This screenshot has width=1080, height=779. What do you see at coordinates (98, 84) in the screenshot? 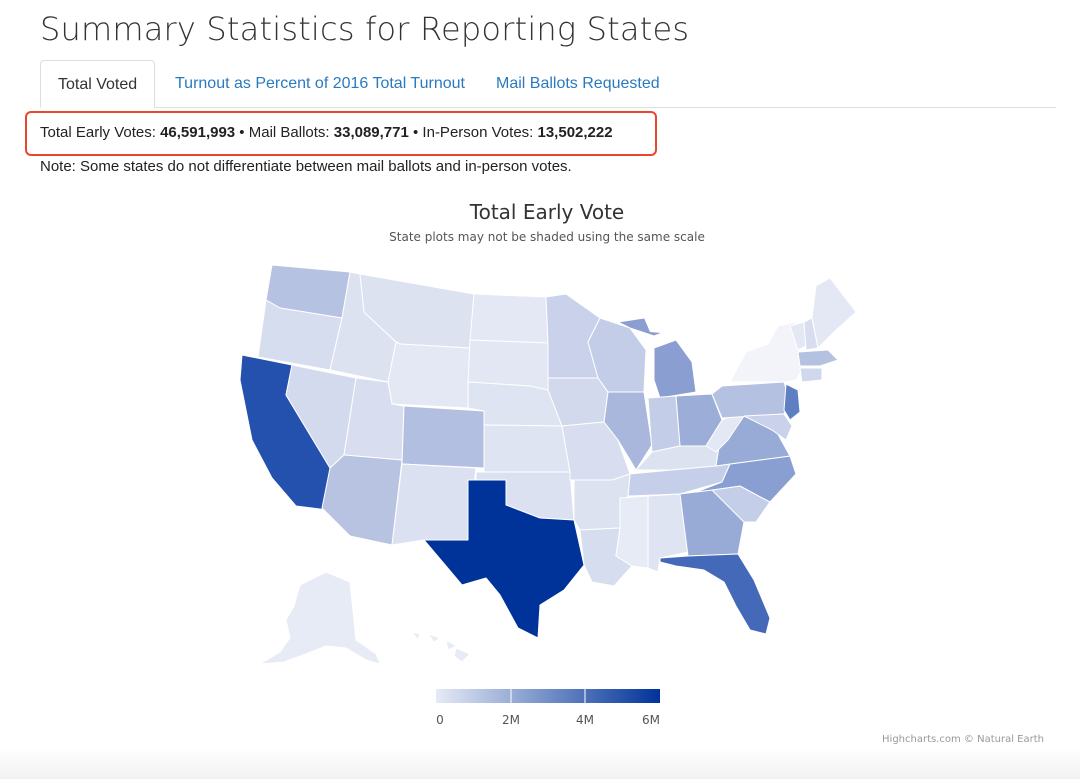
I see `tab-total-voted: Total Voted` at bounding box center [98, 84].